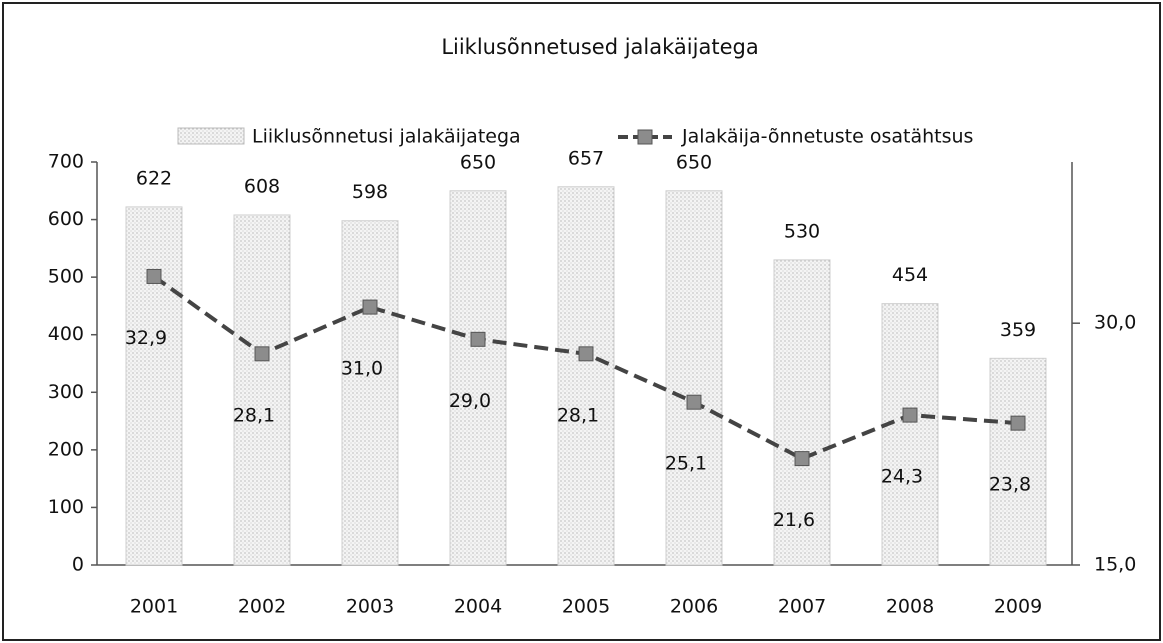 The image size is (1163, 643). What do you see at coordinates (66, 392) in the screenshot?
I see `y-tick-label: 300` at bounding box center [66, 392].